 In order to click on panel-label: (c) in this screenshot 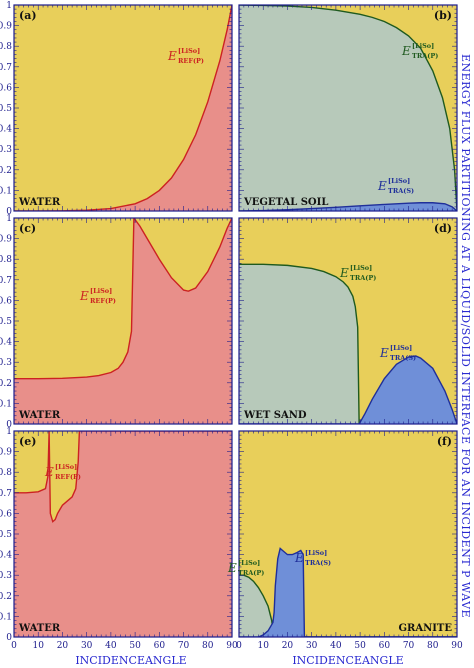, I will do `click(27, 228)`.